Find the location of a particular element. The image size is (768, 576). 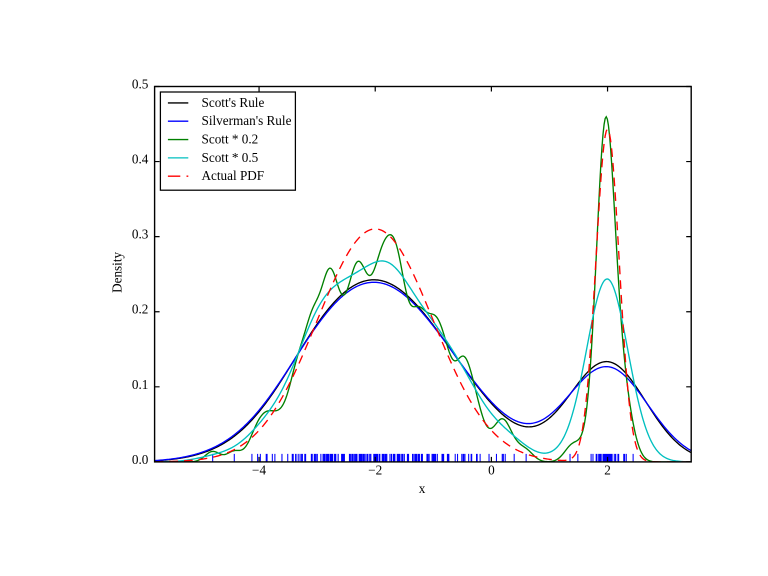

svg-text: 0.1 is located at coordinates (140, 384).